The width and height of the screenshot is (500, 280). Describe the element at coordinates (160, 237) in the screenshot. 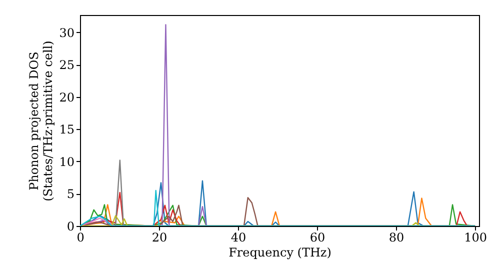

I see `x-tick-label: 20` at that location.